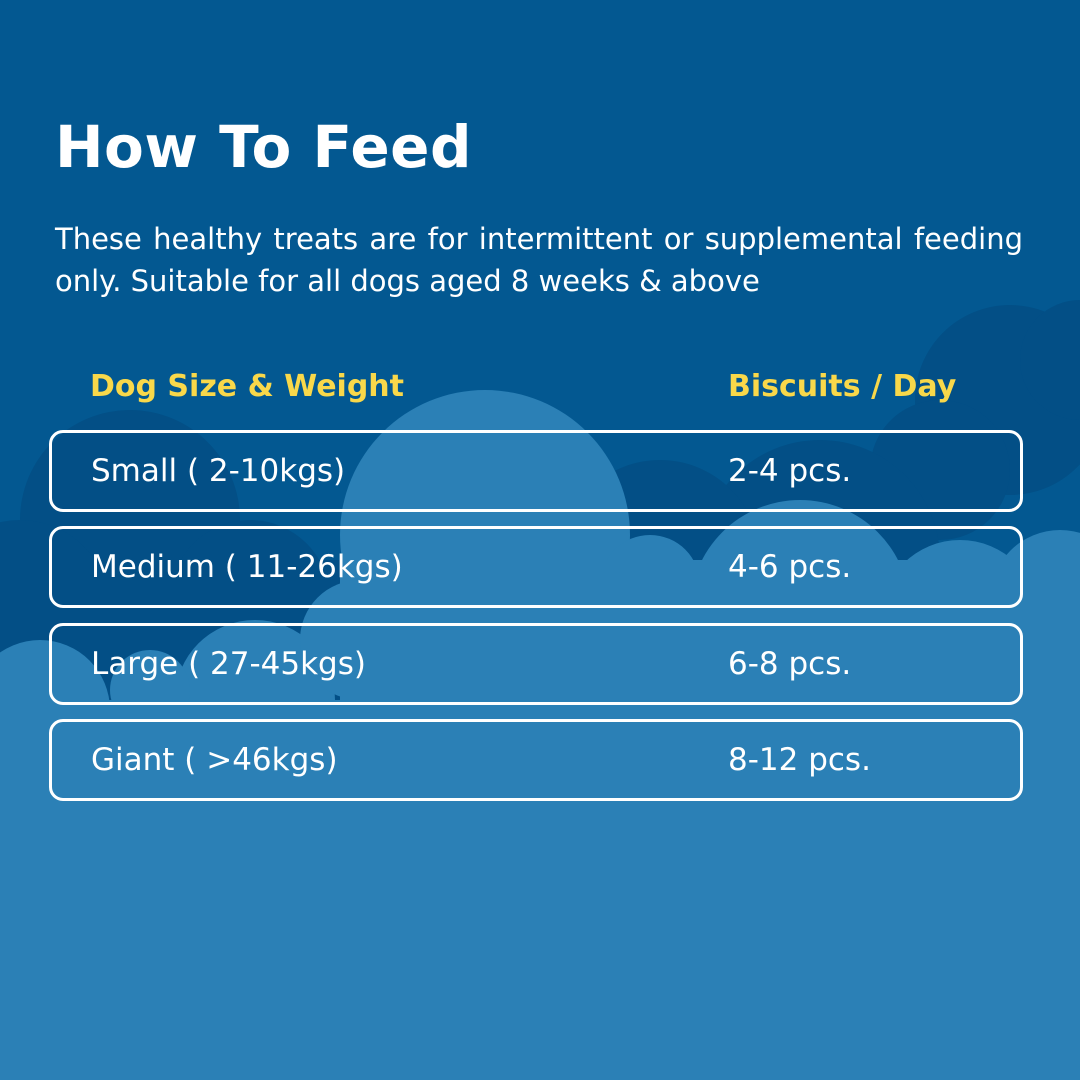 The width and height of the screenshot is (1080, 1080). I want to click on biscuits-per-day-cell: 2-4 pcs., so click(790, 471).